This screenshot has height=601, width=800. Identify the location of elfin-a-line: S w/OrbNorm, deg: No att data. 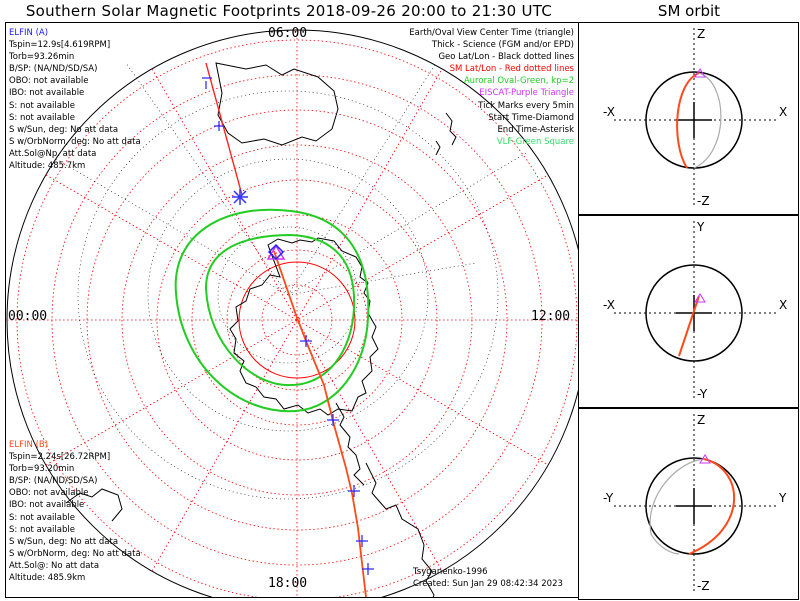
(75, 141).